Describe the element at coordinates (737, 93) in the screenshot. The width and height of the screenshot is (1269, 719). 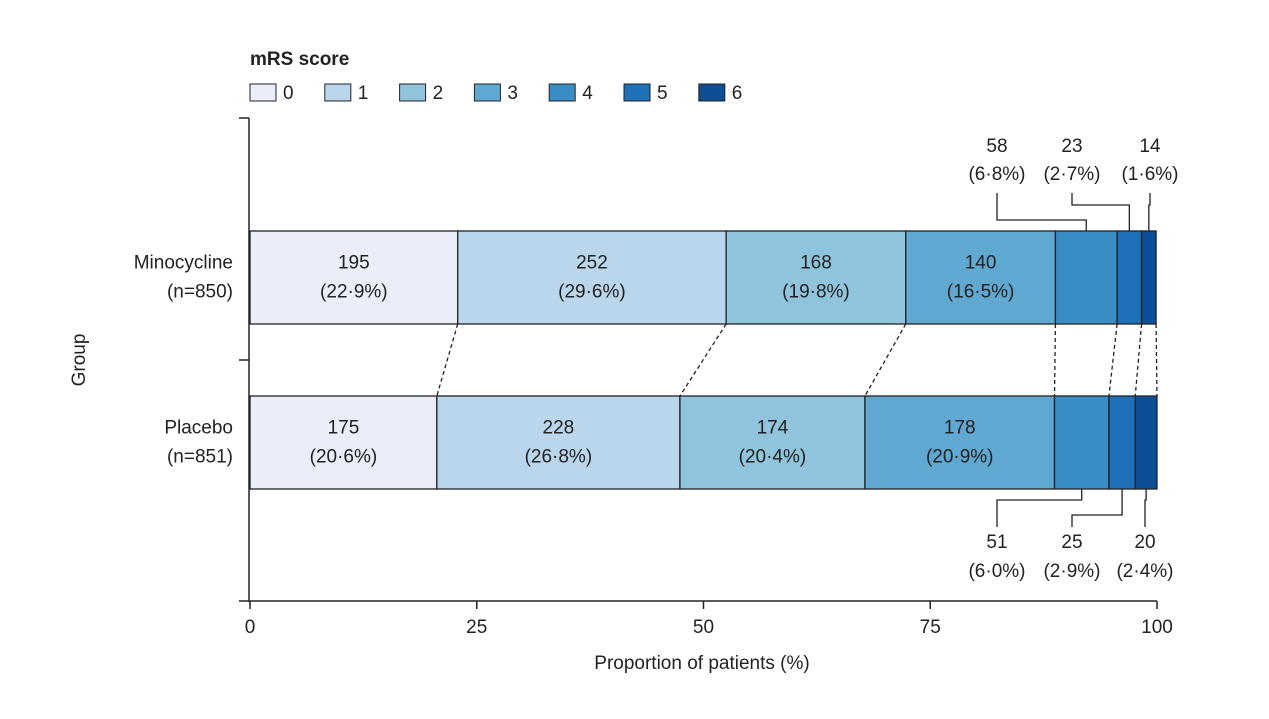
I see `legend-label: 6` at that location.